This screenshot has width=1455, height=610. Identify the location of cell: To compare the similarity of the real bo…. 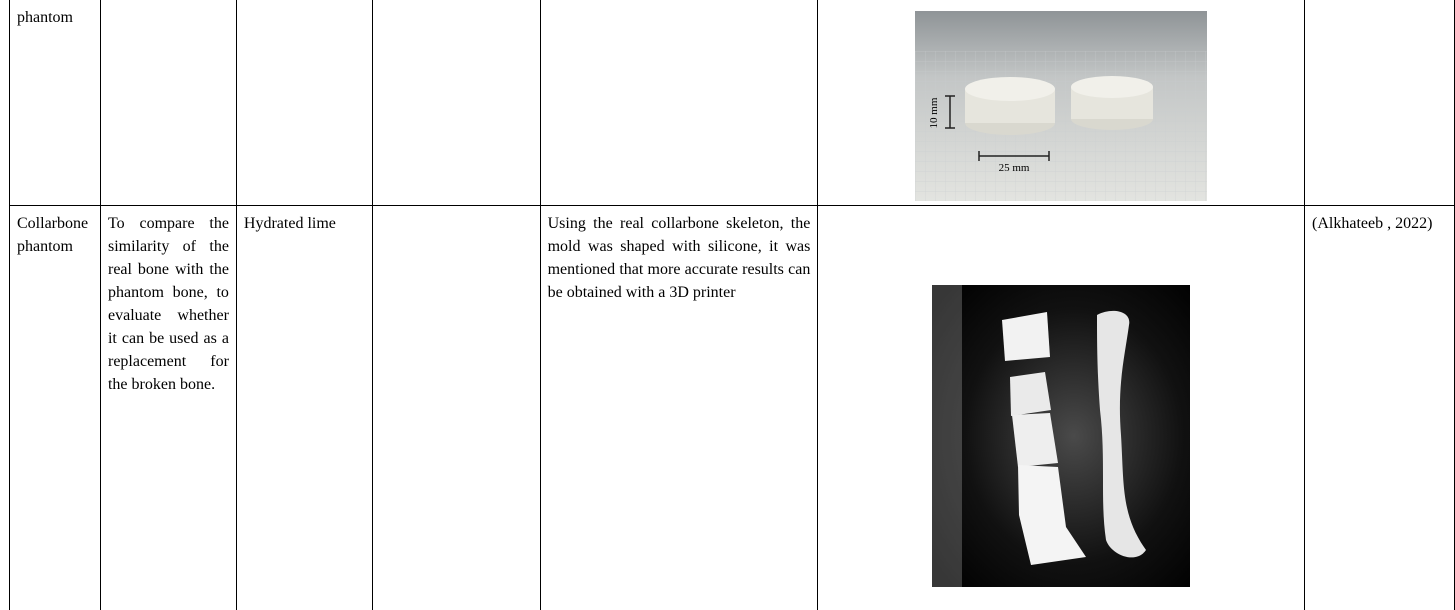
(168, 408).